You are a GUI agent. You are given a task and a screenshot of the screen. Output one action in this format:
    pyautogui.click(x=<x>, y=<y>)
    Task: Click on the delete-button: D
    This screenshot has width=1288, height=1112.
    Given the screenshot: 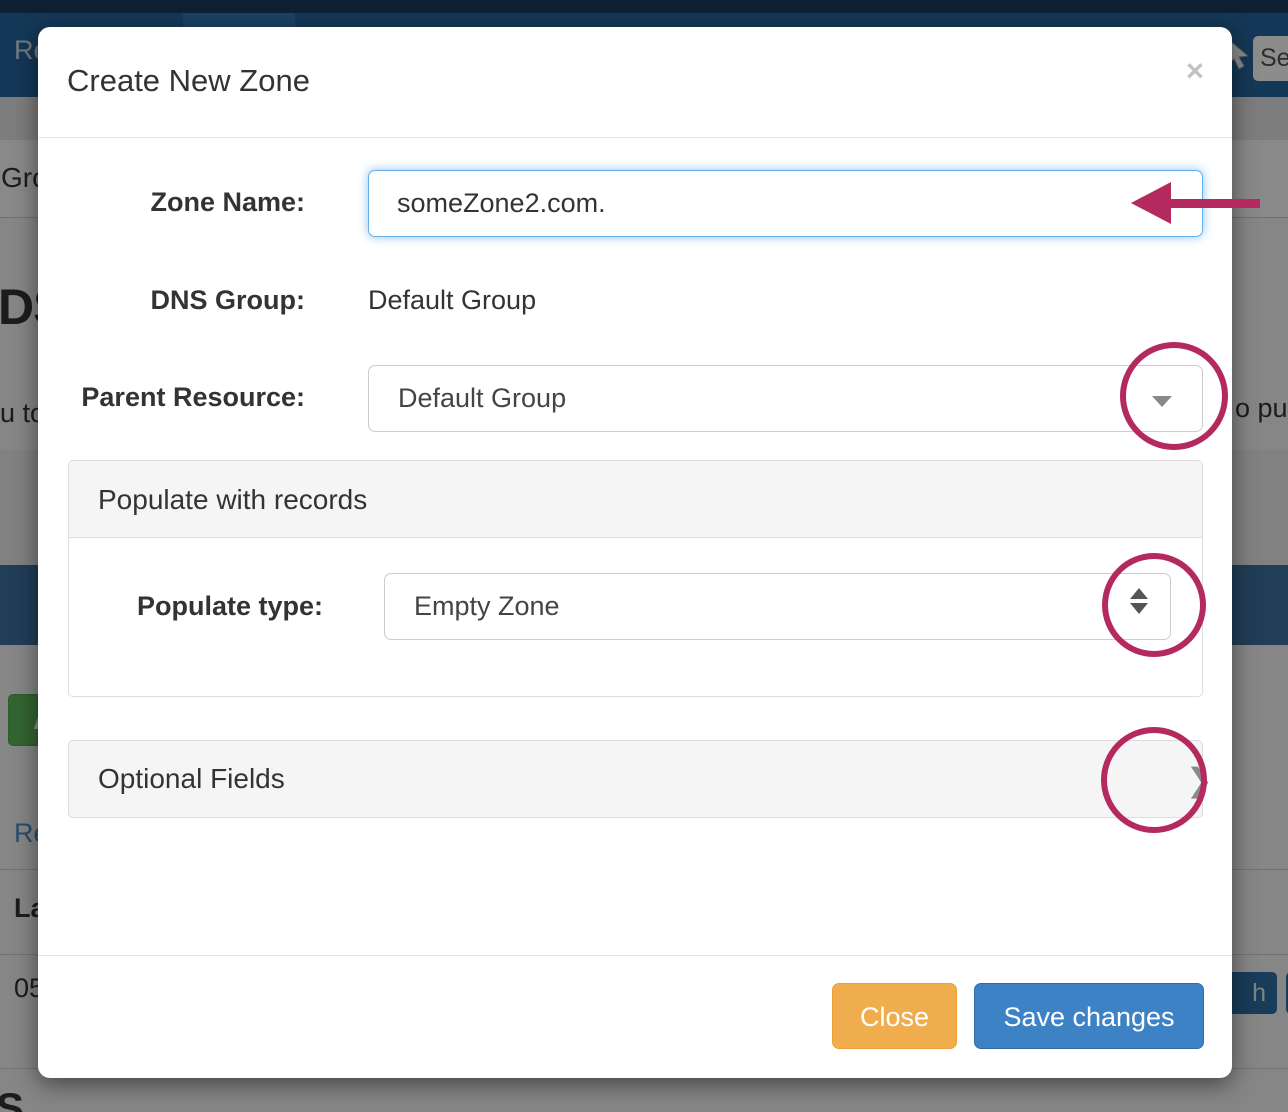 What is the action you would take?
    pyautogui.click(x=1287, y=993)
    